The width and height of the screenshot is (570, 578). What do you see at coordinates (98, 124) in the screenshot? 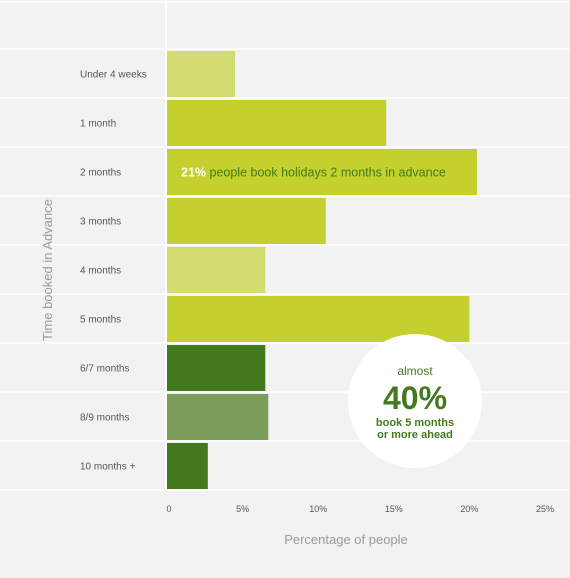
I see `category-label: 1 month` at bounding box center [98, 124].